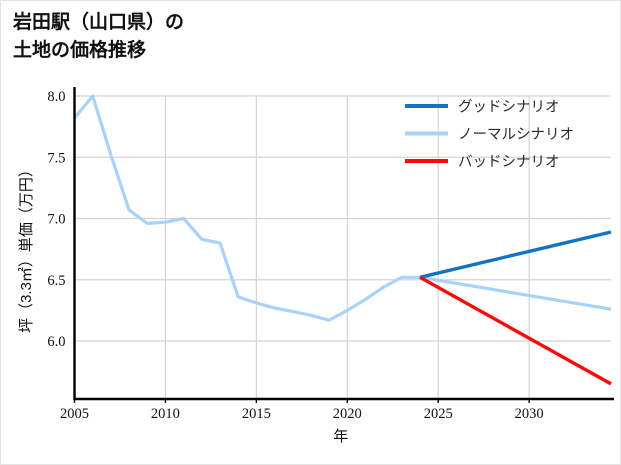 The width and height of the screenshot is (621, 465). I want to click on y-tick-label: 6.0, so click(56, 342).